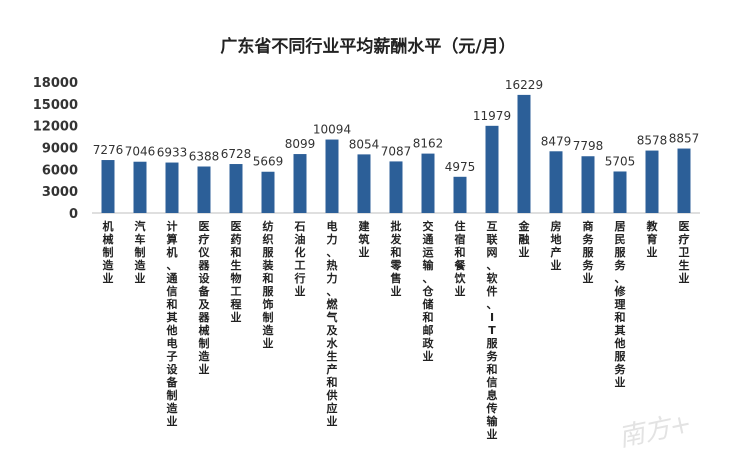 Image resolution: width=736 pixels, height=457 pixels. What do you see at coordinates (172, 323) in the screenshot?
I see `category-label: 计算机、通信和其他电子设备制造业` at bounding box center [172, 323].